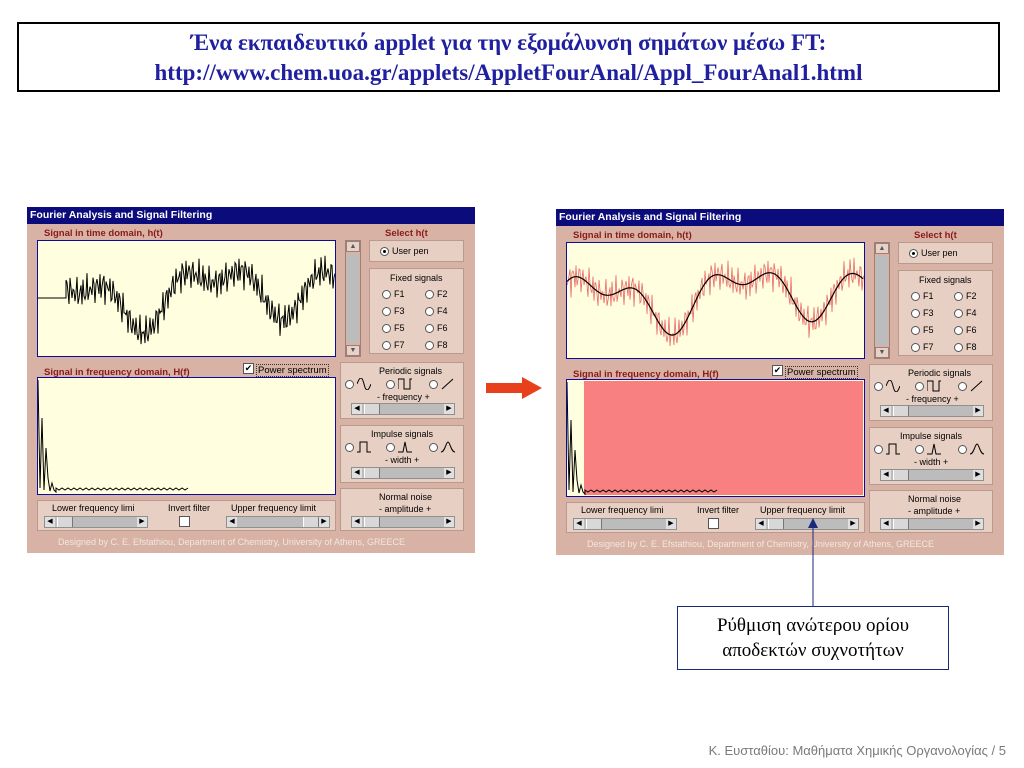  What do you see at coordinates (402, 434) in the screenshot?
I see `impulse-signals-label: Impulse signals` at bounding box center [402, 434].